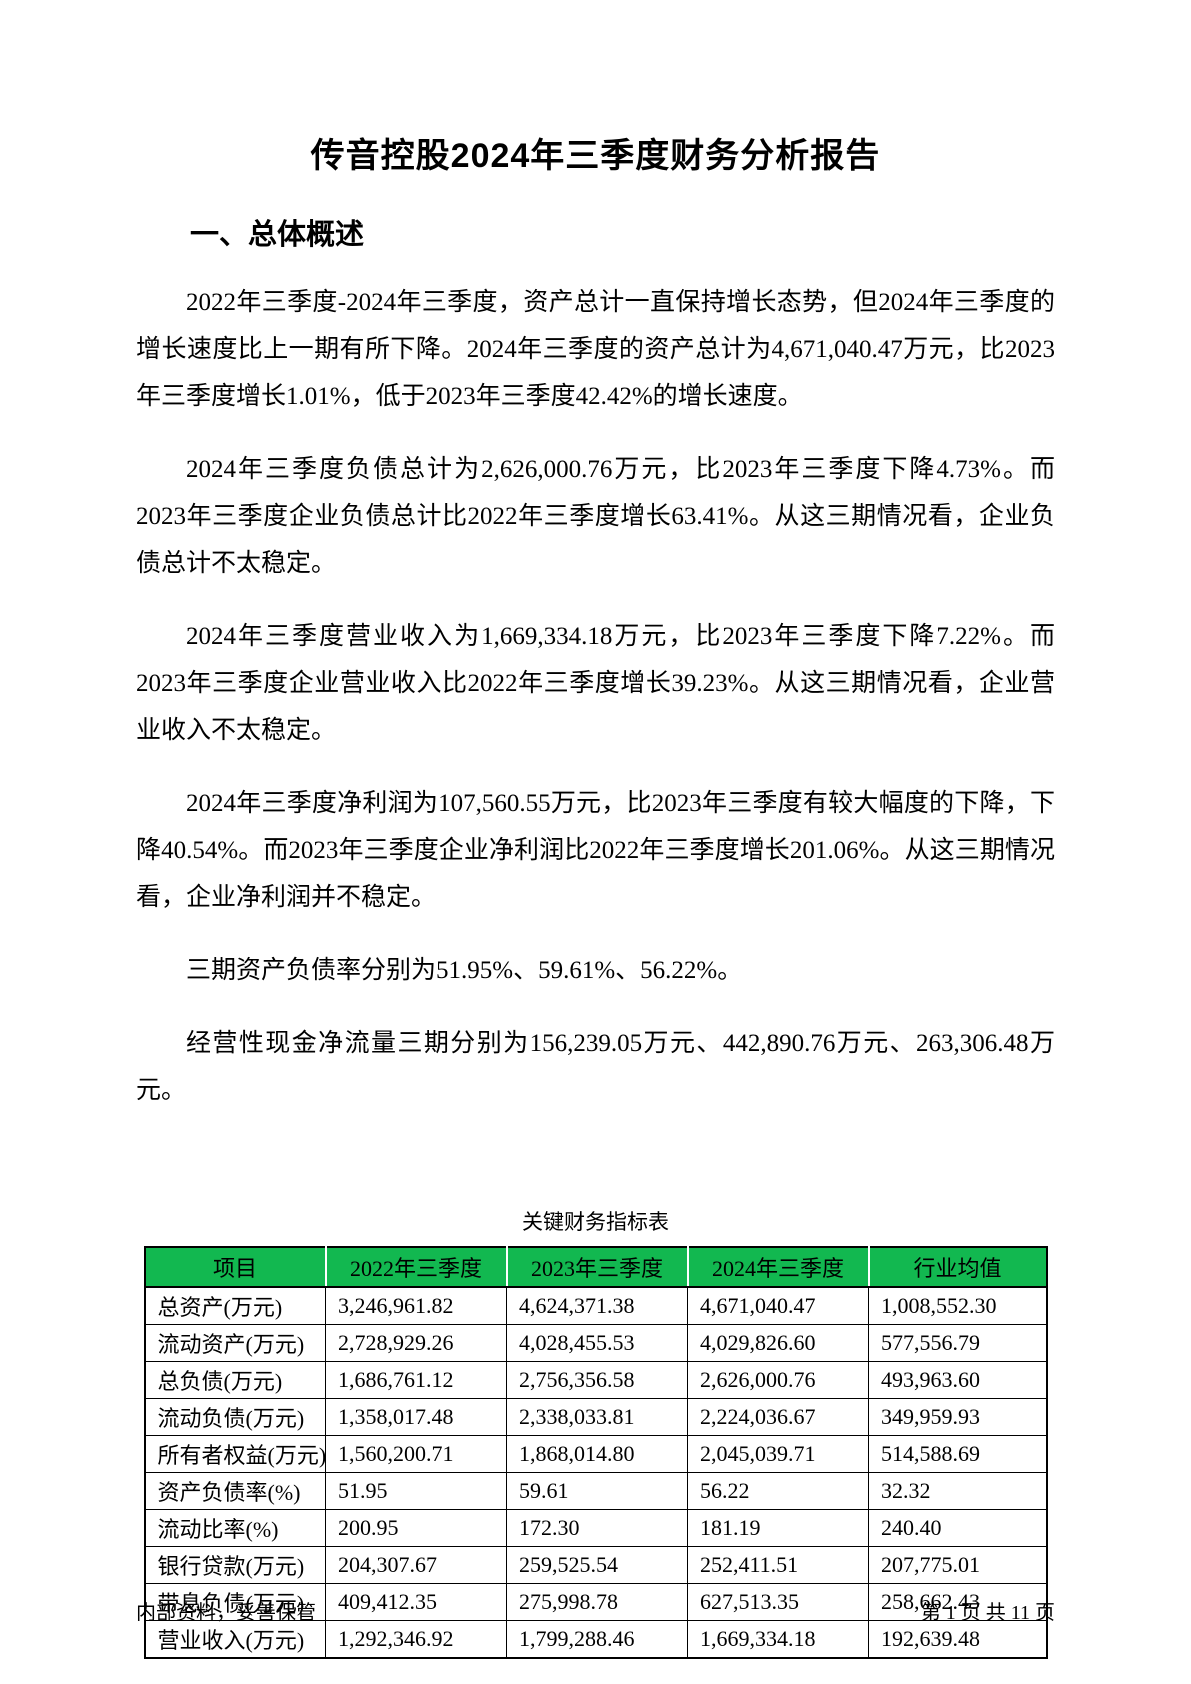 This screenshot has height=1684, width=1191. I want to click on table-caption: 关键财务指标表, so click(595, 1222).